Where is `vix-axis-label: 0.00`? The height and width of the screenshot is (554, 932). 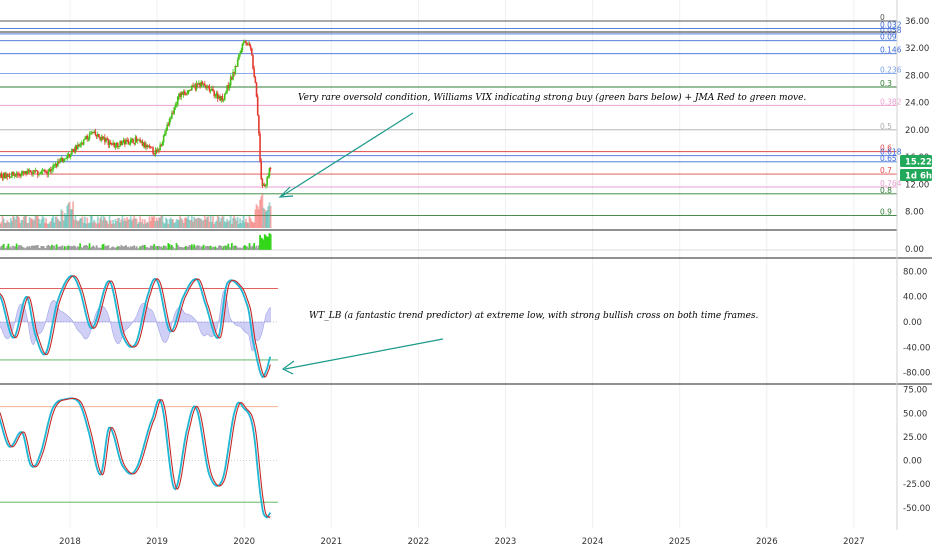 vix-axis-label: 0.00 is located at coordinates (914, 250).